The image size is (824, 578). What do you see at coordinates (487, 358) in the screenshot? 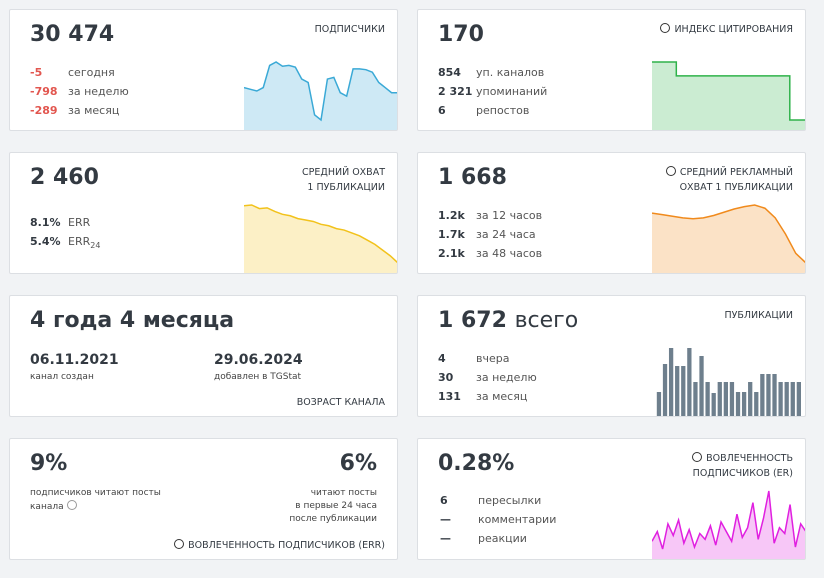
I see `stat-row: 4 вчера` at bounding box center [487, 358].